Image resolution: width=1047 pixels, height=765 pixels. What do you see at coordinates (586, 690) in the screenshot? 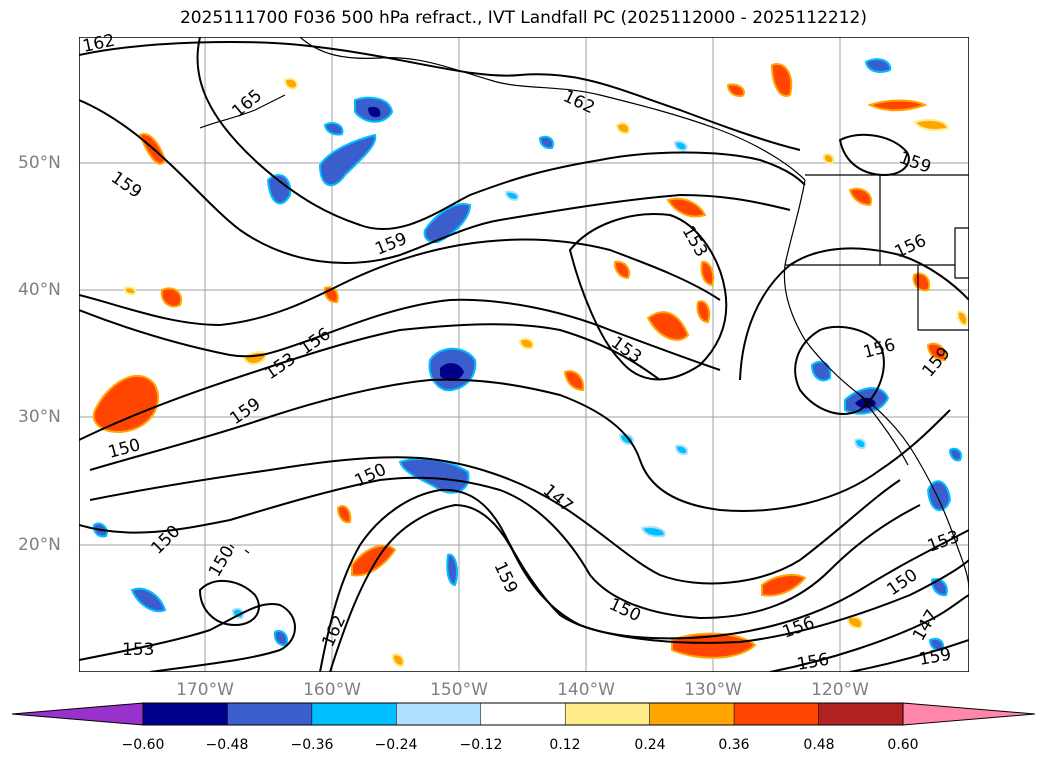
I see `lon-label: 140°W` at bounding box center [586, 690].